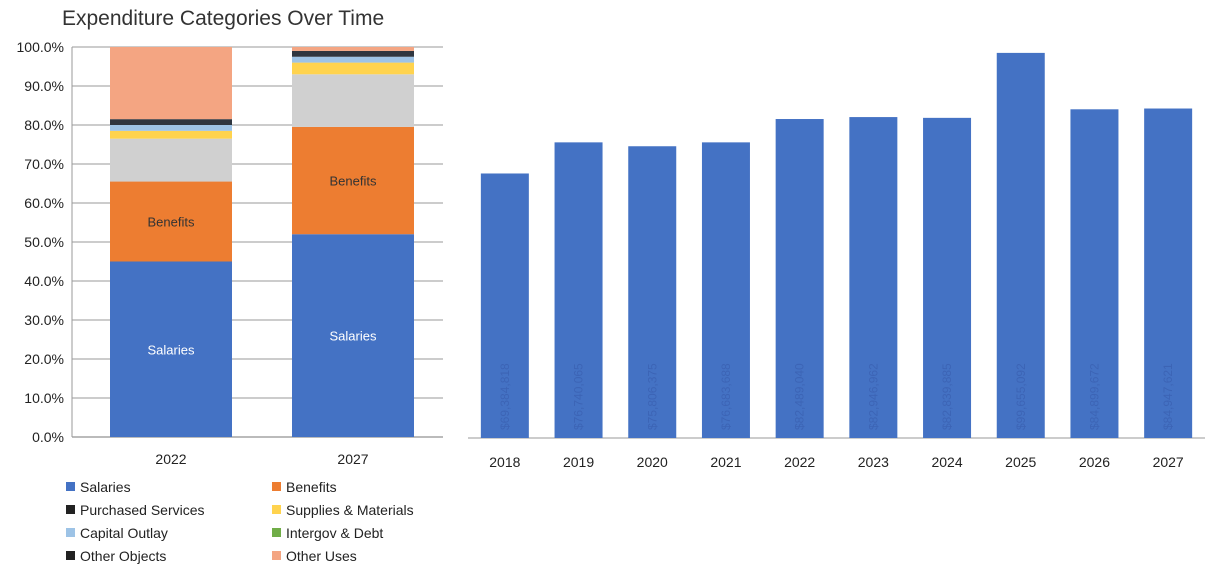  What do you see at coordinates (48, 437) in the screenshot?
I see `y-tick-label: 0.0%` at bounding box center [48, 437].